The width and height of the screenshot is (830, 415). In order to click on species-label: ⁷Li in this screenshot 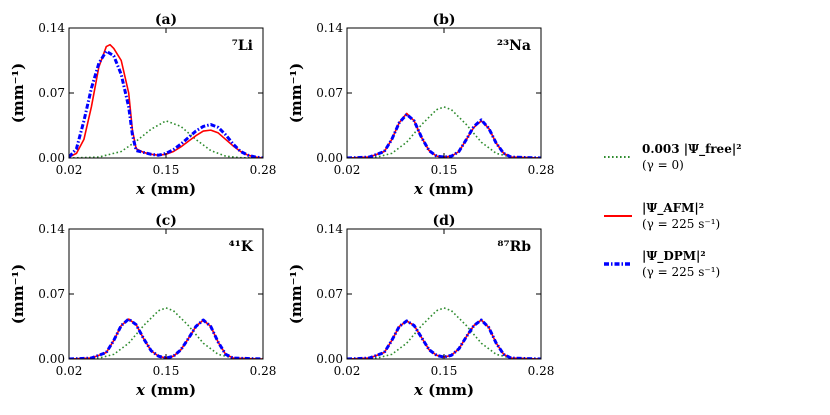, I will do `click(242, 46)`.